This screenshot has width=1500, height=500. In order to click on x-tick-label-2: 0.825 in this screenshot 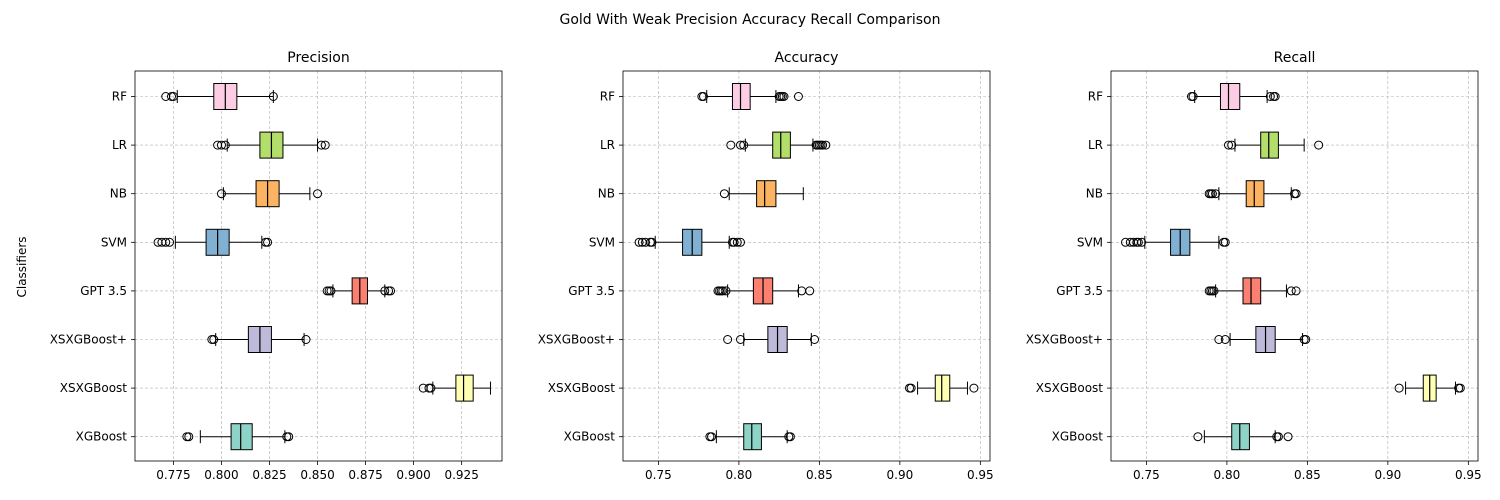, I will do `click(269, 475)`.